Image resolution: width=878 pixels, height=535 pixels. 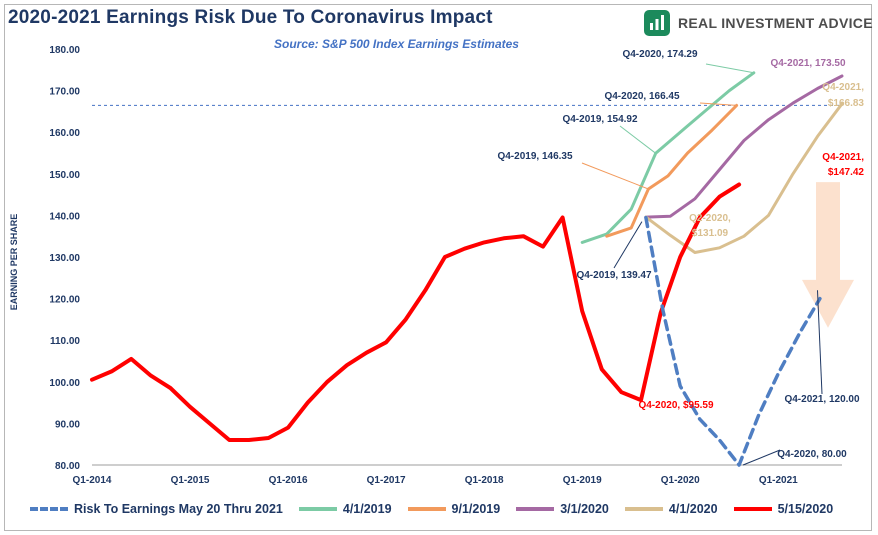 What do you see at coordinates (64, 50) in the screenshot?
I see `y-tick-label: 180.00` at bounding box center [64, 50].